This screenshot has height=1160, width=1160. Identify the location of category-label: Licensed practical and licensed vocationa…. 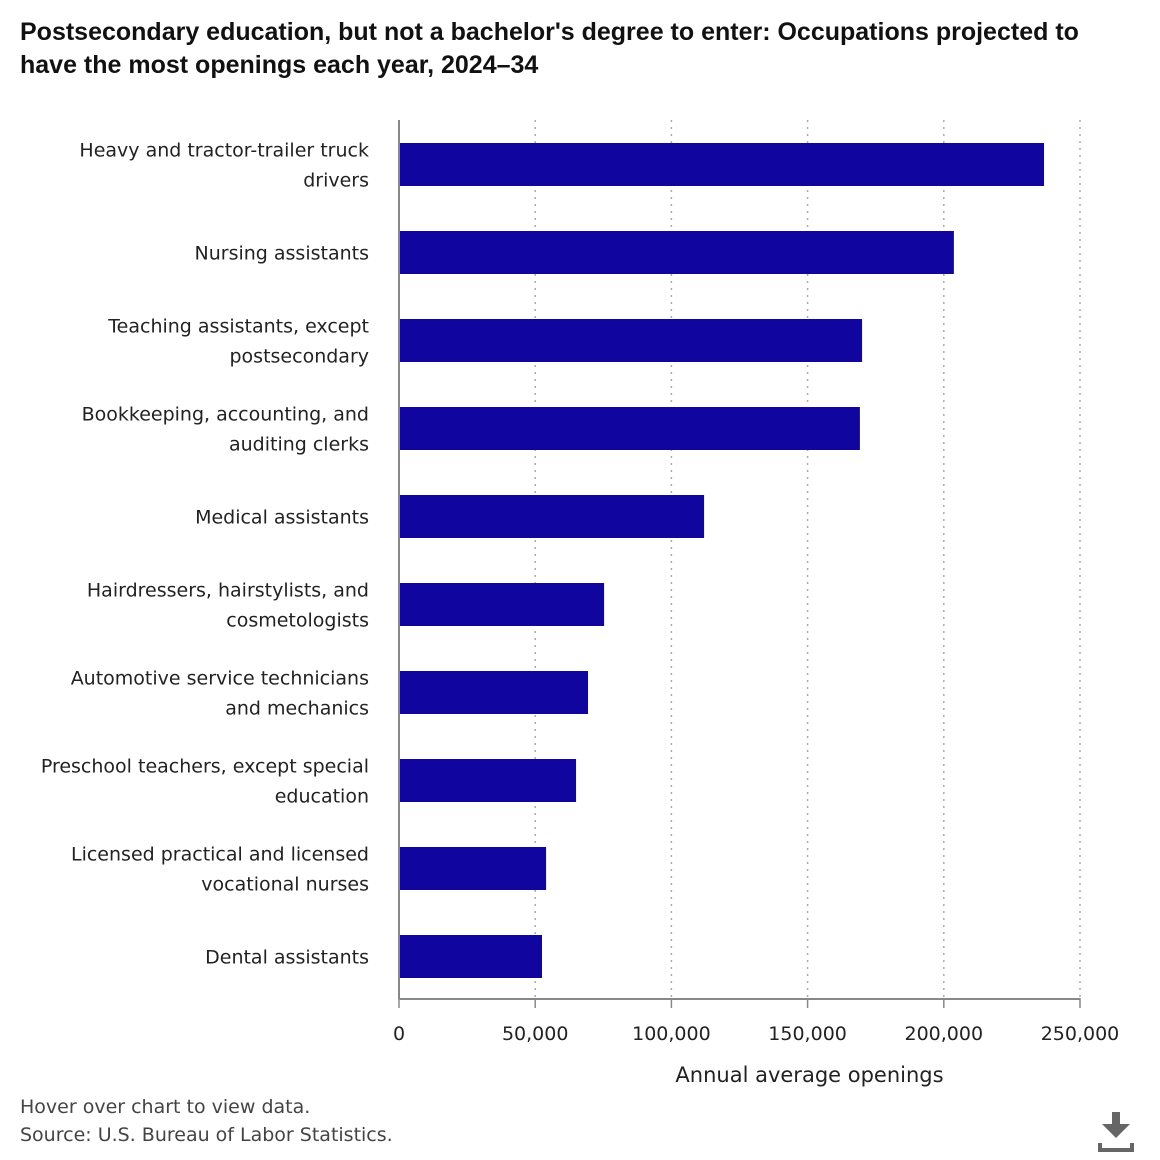
(220, 870).